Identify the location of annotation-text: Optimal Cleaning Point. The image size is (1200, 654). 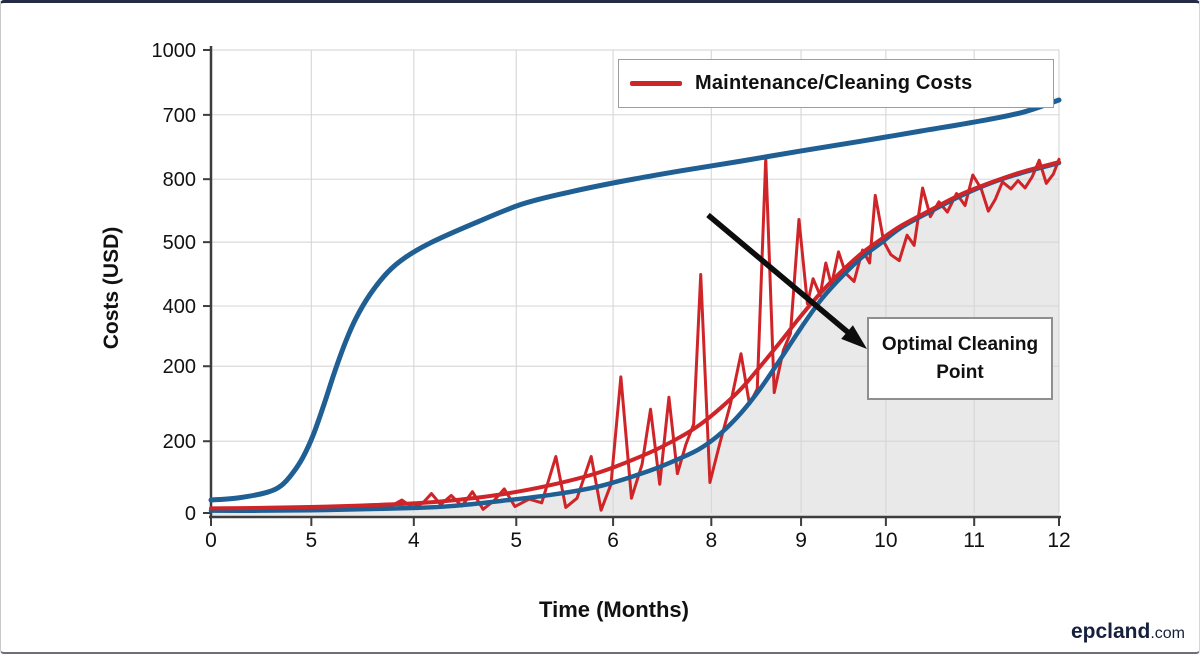
(960, 358).